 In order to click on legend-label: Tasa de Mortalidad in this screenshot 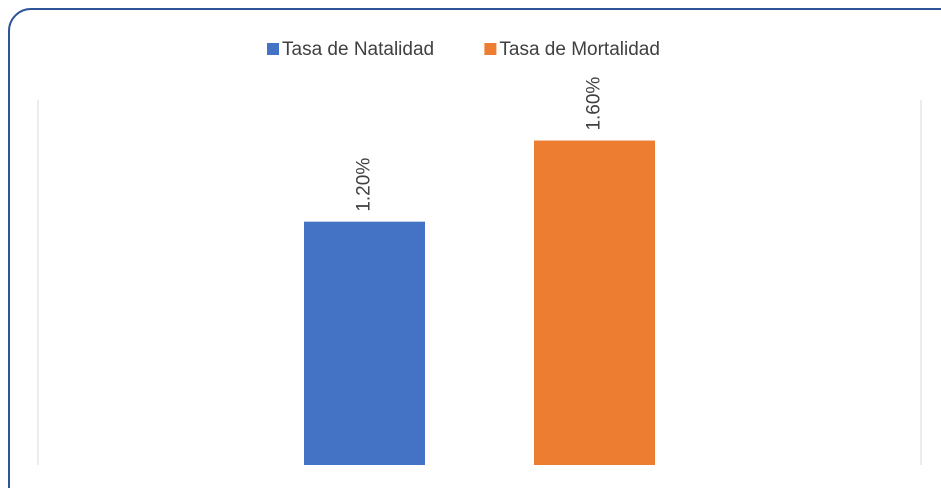, I will do `click(579, 49)`.